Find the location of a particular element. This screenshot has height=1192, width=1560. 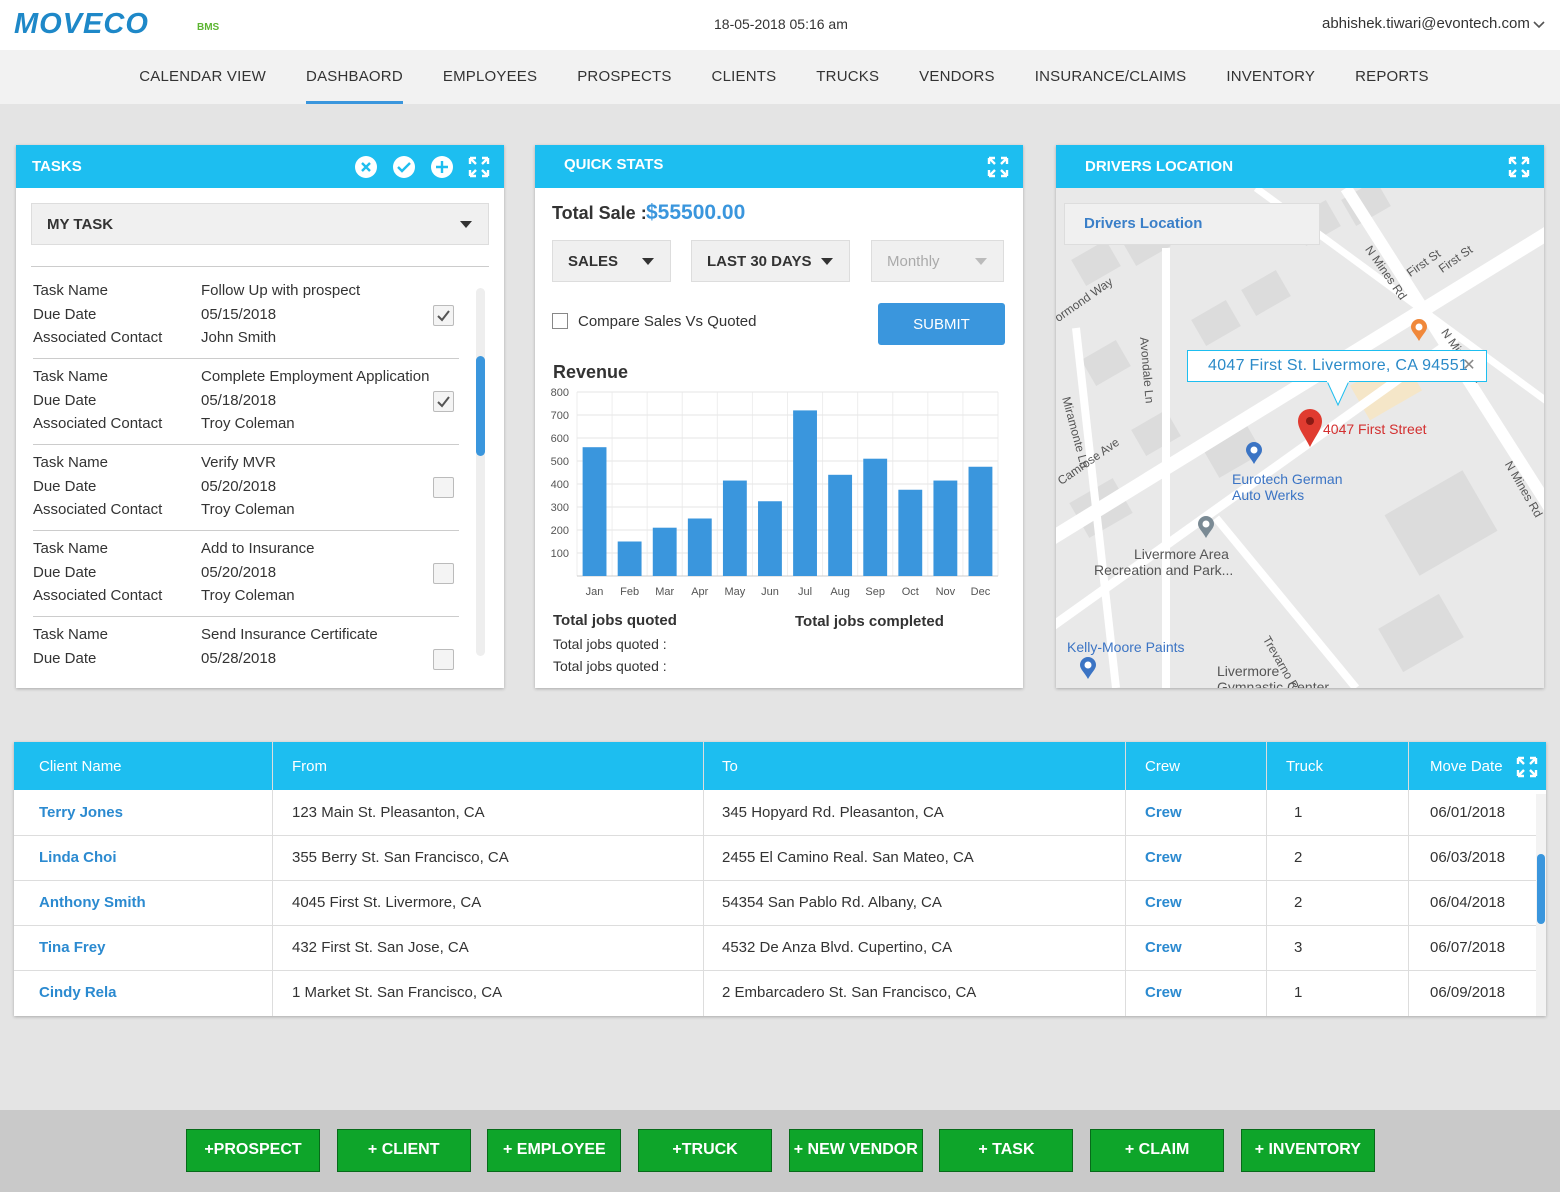

nav-item: INVENTORY is located at coordinates (1271, 76).